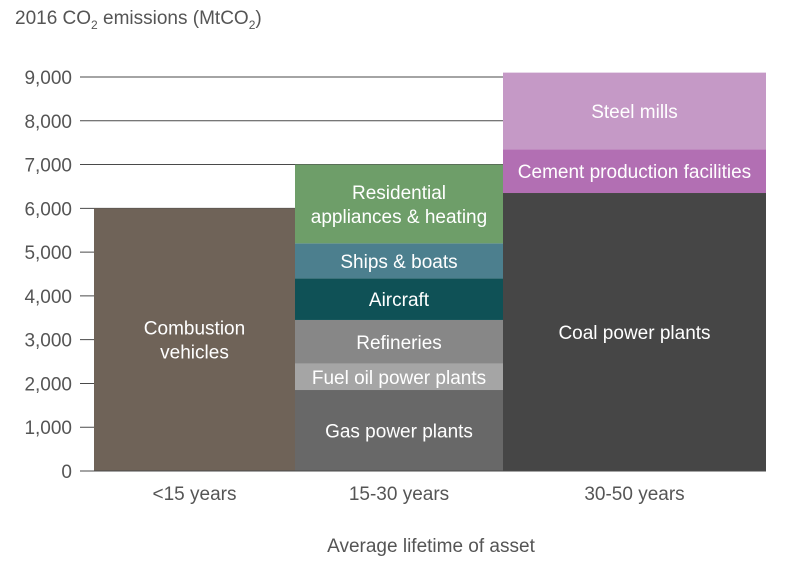 The width and height of the screenshot is (797, 571). I want to click on title-unit-subscript: 2, so click(252, 24).